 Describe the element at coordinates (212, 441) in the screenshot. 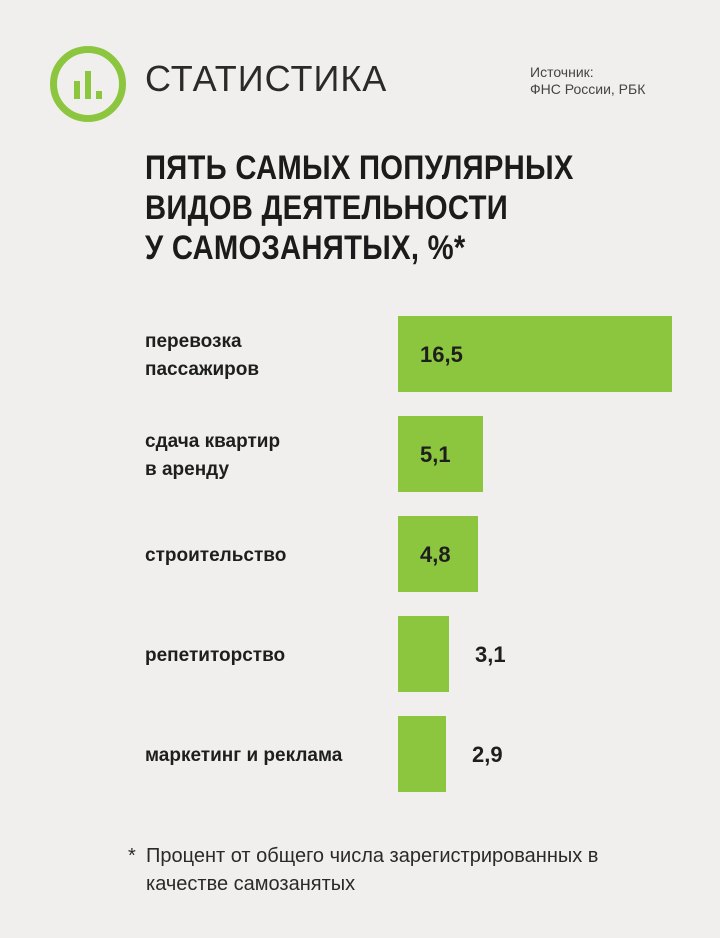

I see `category-label: сдача квартир` at that location.